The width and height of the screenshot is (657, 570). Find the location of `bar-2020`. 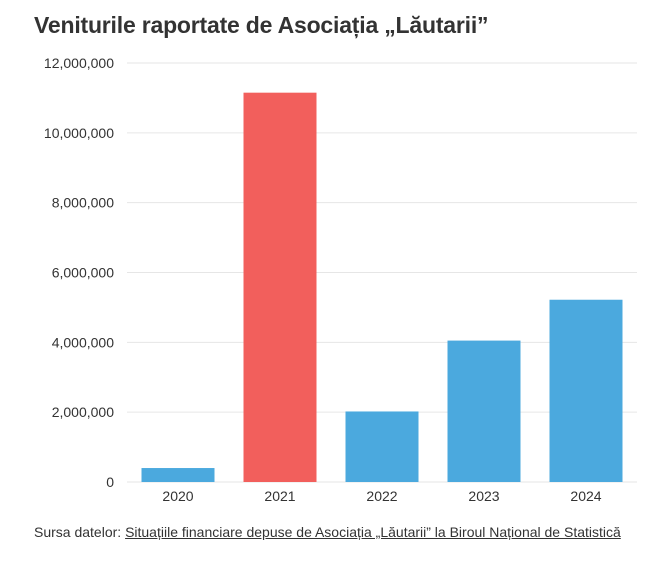

bar-2020 is located at coordinates (178, 475).